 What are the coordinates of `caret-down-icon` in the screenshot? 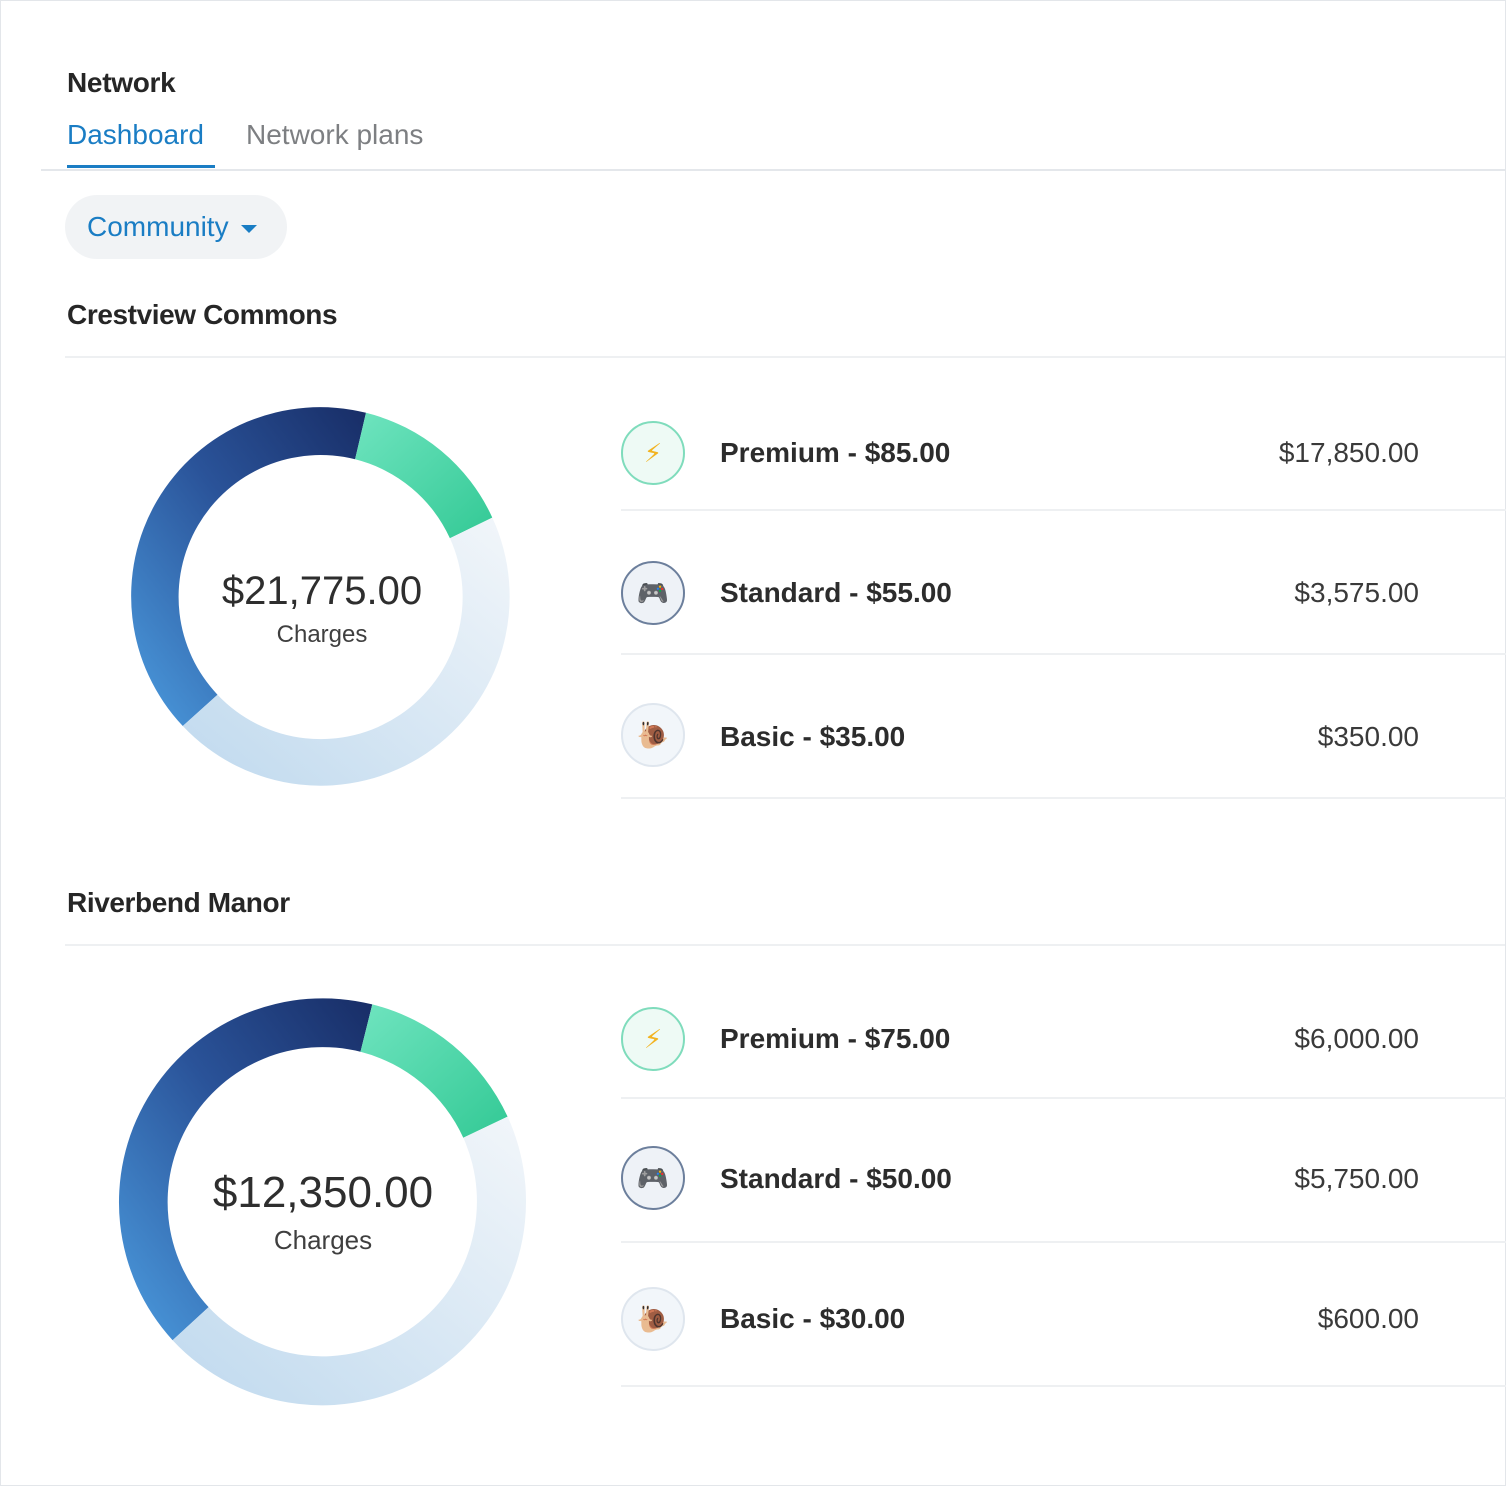 It's located at (248, 228).